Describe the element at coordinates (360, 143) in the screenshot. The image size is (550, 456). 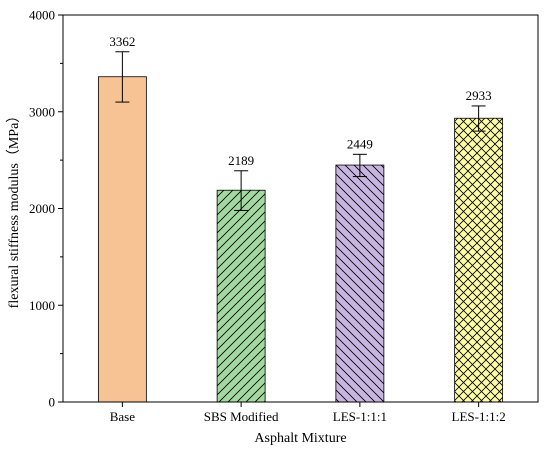
I see `data-label-2: 2449` at that location.